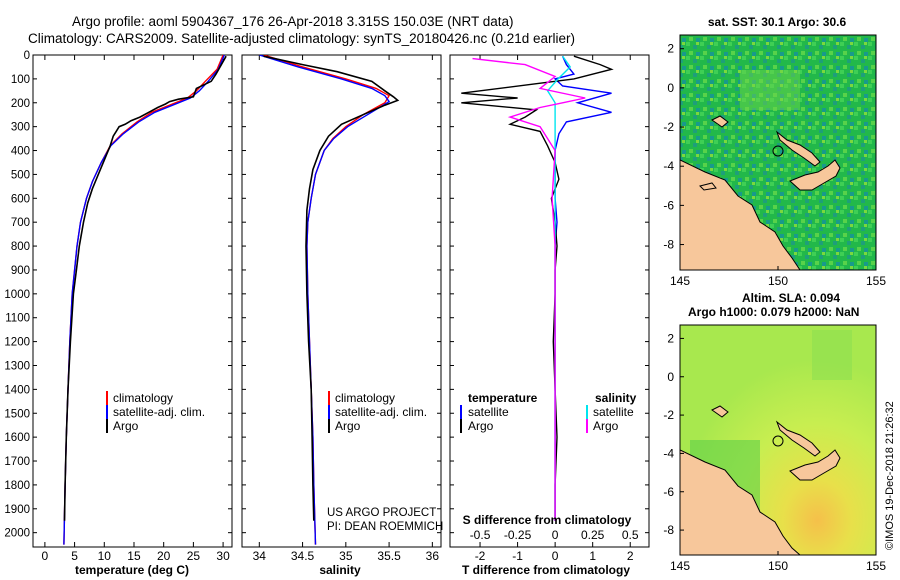  I want to click on salinity-tick-label: 34, so click(260, 556).